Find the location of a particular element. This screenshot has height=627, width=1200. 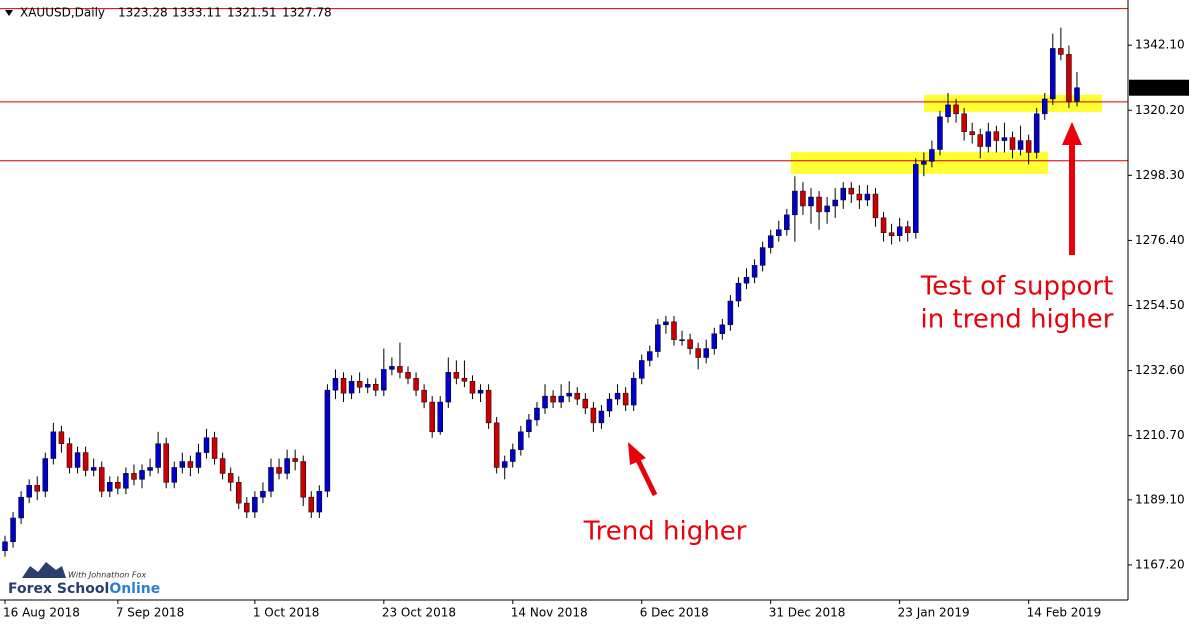

header-marker is located at coordinates (9, 13).